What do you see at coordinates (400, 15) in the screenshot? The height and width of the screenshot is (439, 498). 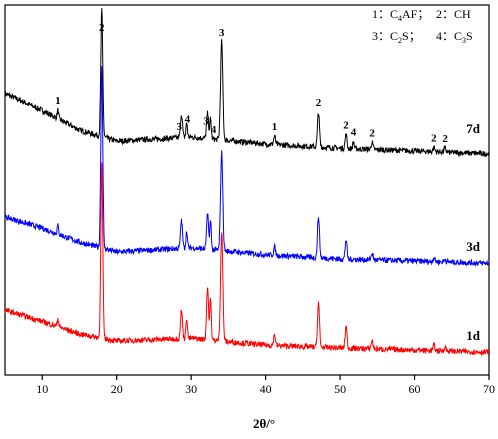 I see `legend-entry: 1：C4AF；` at bounding box center [400, 15].